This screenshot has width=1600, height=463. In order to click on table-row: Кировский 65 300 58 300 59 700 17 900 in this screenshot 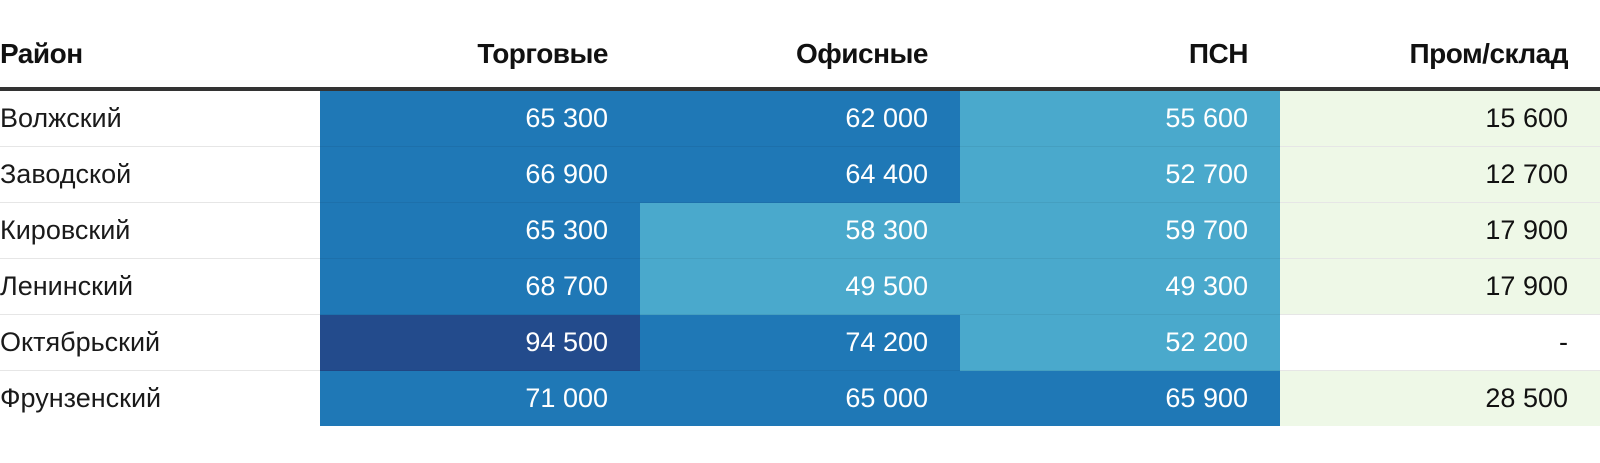, I will do `click(800, 230)`.